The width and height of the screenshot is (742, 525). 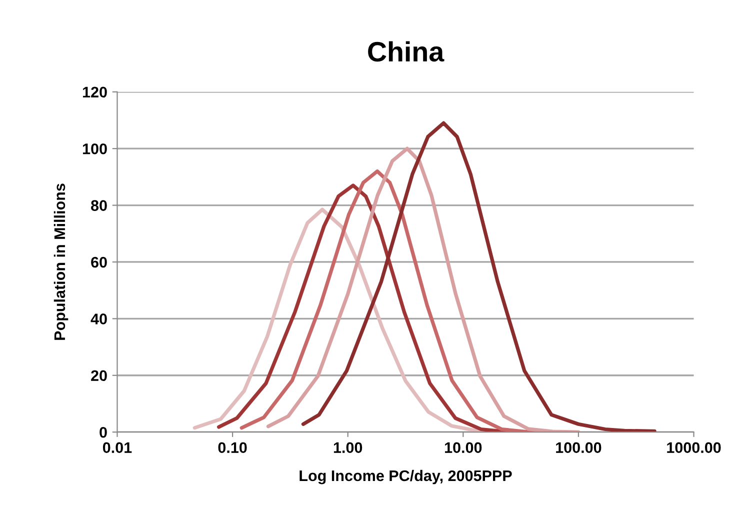 I want to click on y-tick-label: 0, so click(x=103, y=432).